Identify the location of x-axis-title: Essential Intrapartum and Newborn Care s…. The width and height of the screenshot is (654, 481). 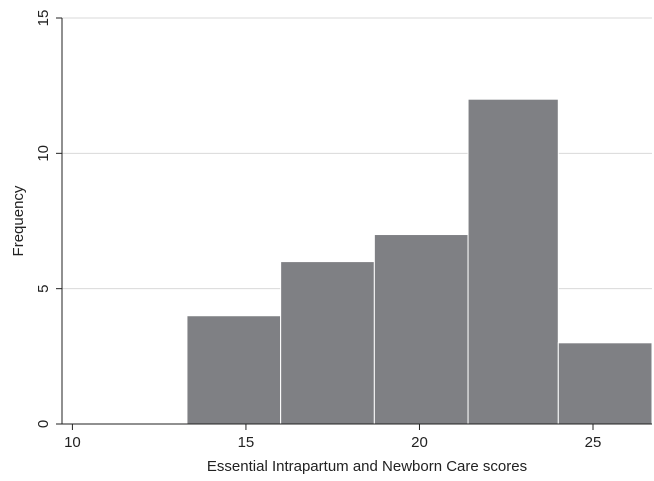
(367, 466).